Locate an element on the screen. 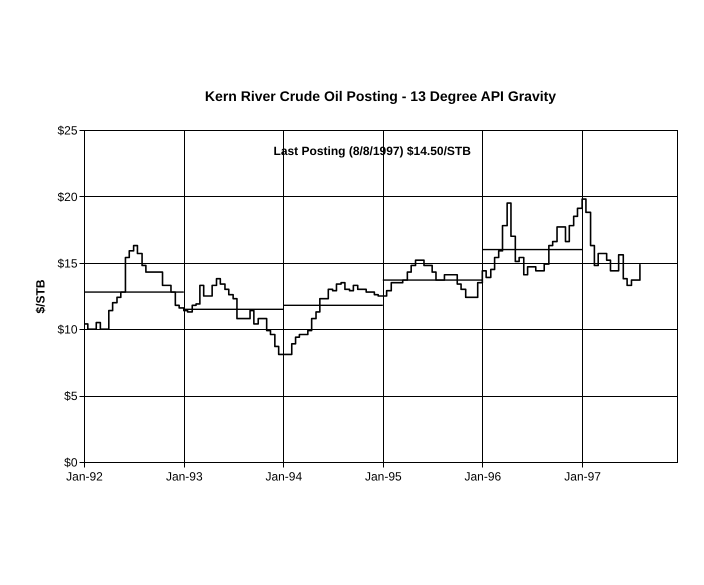  chart-title: Kern River Crude Oil Posting - 13 Degree API Gravity is located at coordinates (380, 96).